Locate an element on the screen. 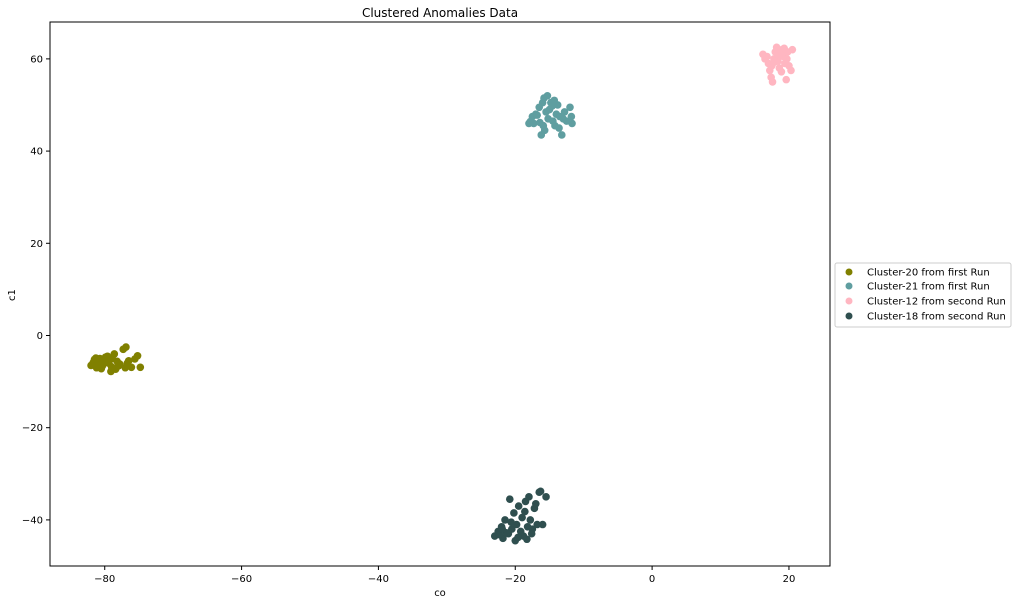 Image resolution: width=1017 pixels, height=608 pixels. x-tick-label: −40 is located at coordinates (378, 579).